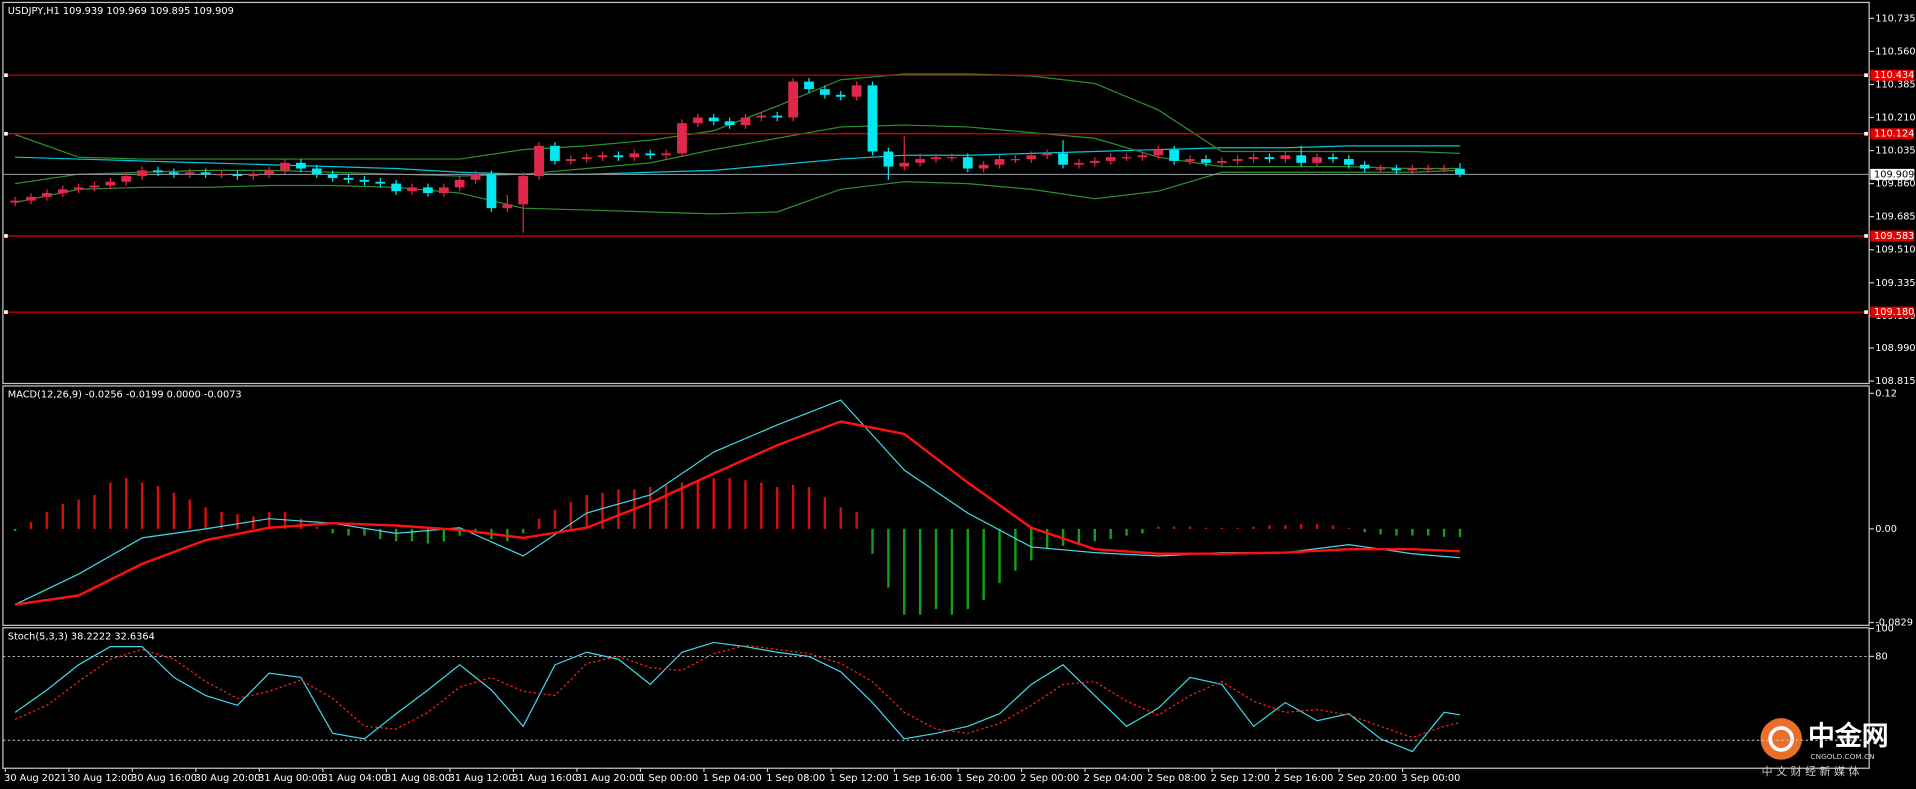 Image resolution: width=1916 pixels, height=789 pixels. What do you see at coordinates (732, 778) in the screenshot?
I see `x-tick-label: 1 Sep 04:00` at bounding box center [732, 778].